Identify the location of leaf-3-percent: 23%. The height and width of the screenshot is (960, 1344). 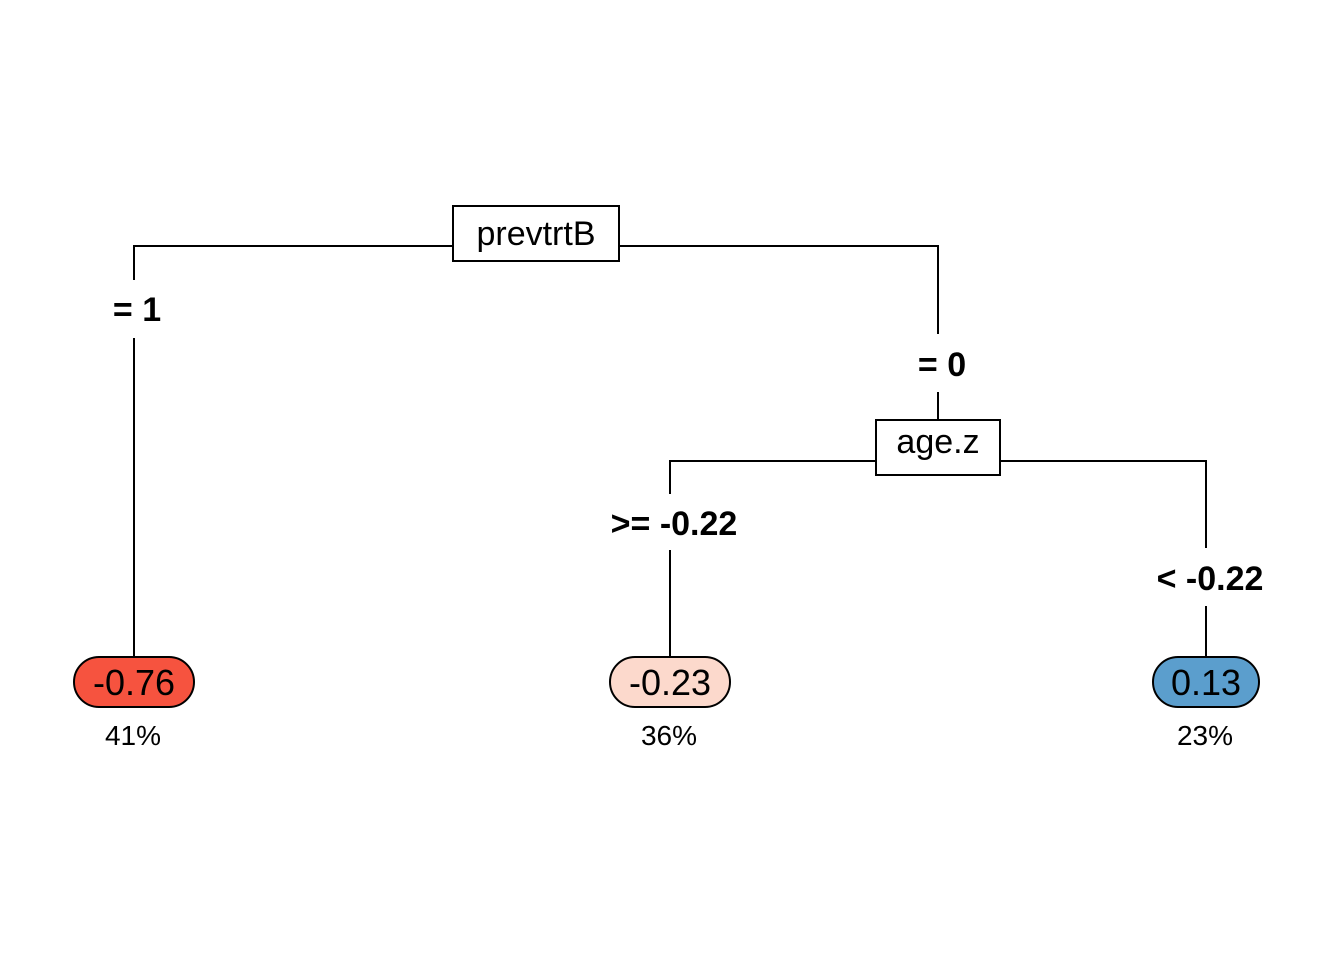
(1205, 735).